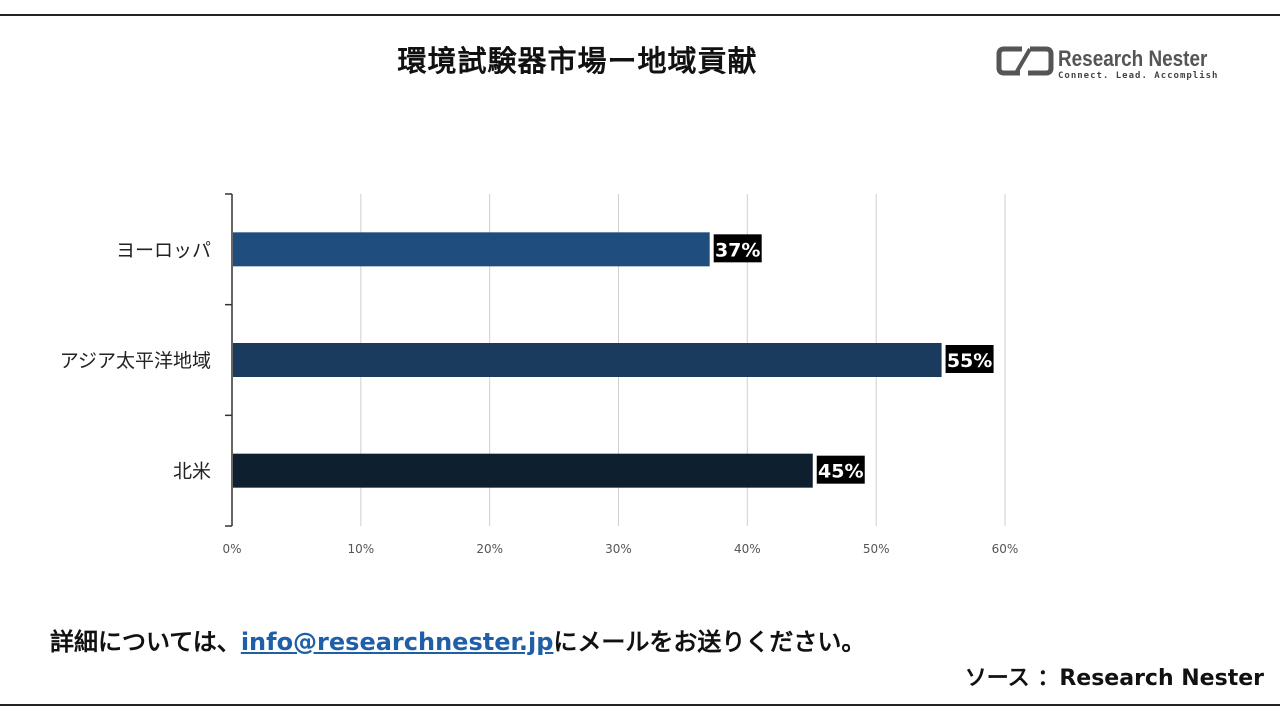 Image resolution: width=1280 pixels, height=720 pixels. Describe the element at coordinates (1025, 61) in the screenshot. I see `logo-icon` at that location.